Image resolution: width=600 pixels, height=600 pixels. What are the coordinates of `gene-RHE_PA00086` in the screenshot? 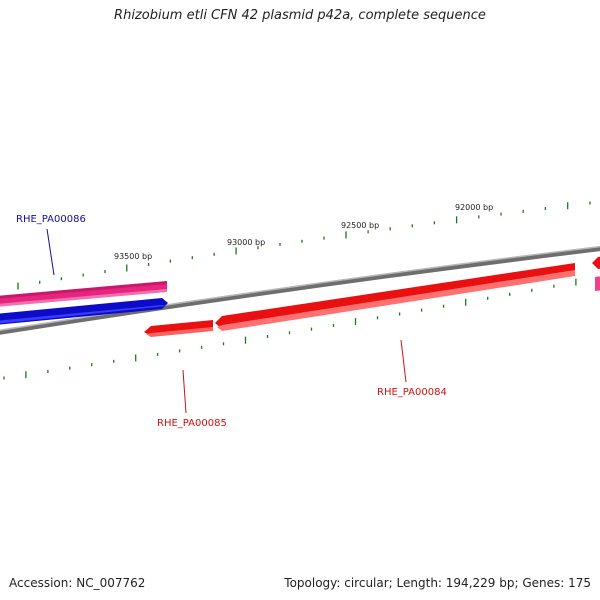 It's located at (83, 294).